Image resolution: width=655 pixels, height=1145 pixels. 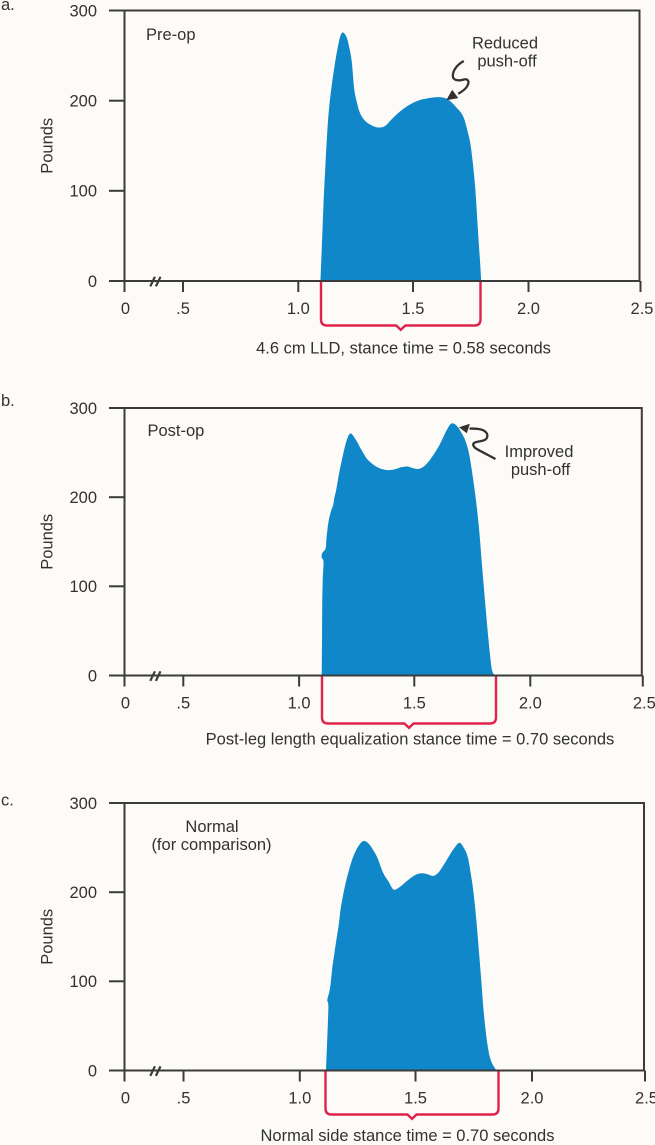 I want to click on svg-text: Post-op, so click(x=176, y=431).